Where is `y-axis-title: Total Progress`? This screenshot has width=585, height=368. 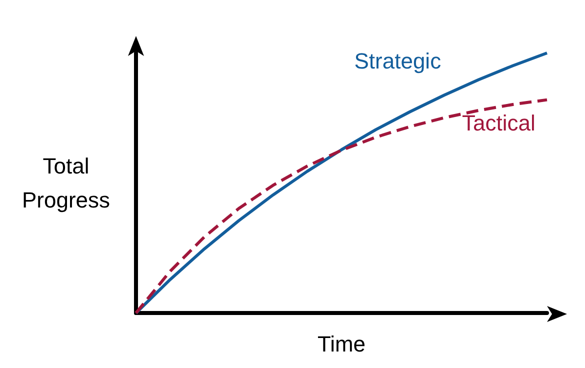 y-axis-title: Total Progress is located at coordinates (66, 183).